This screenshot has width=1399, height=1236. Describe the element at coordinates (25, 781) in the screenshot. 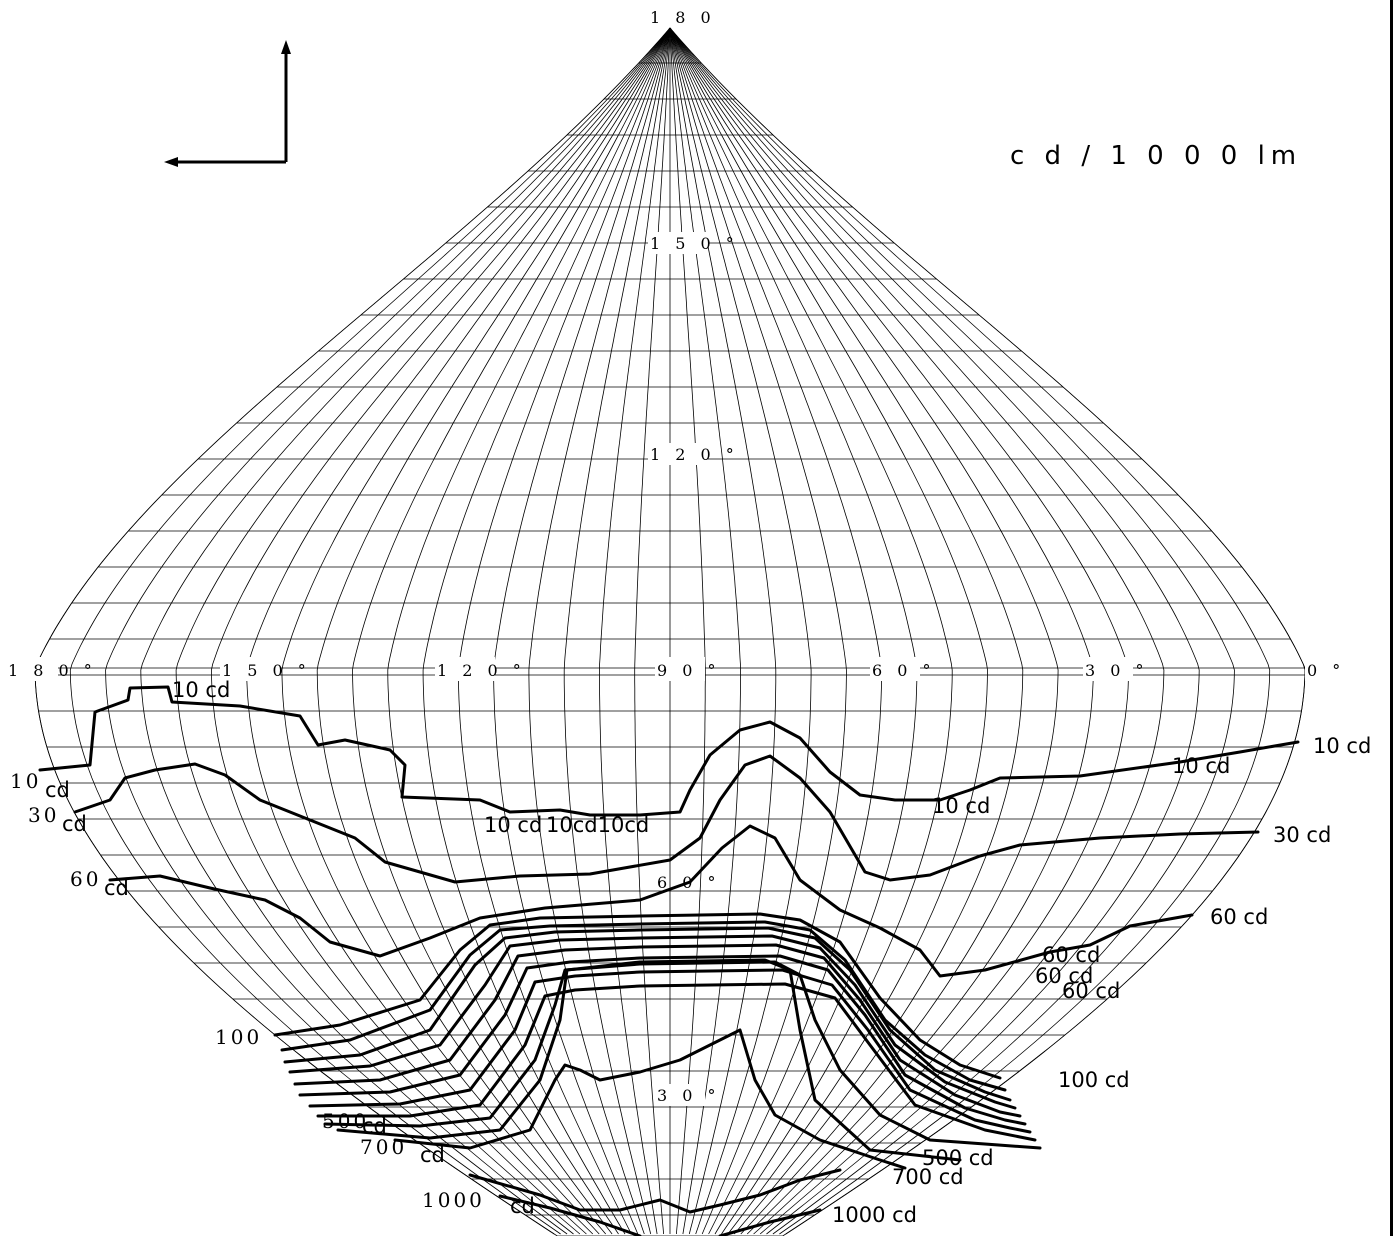

I see `contour-label-10-left: 10` at that location.